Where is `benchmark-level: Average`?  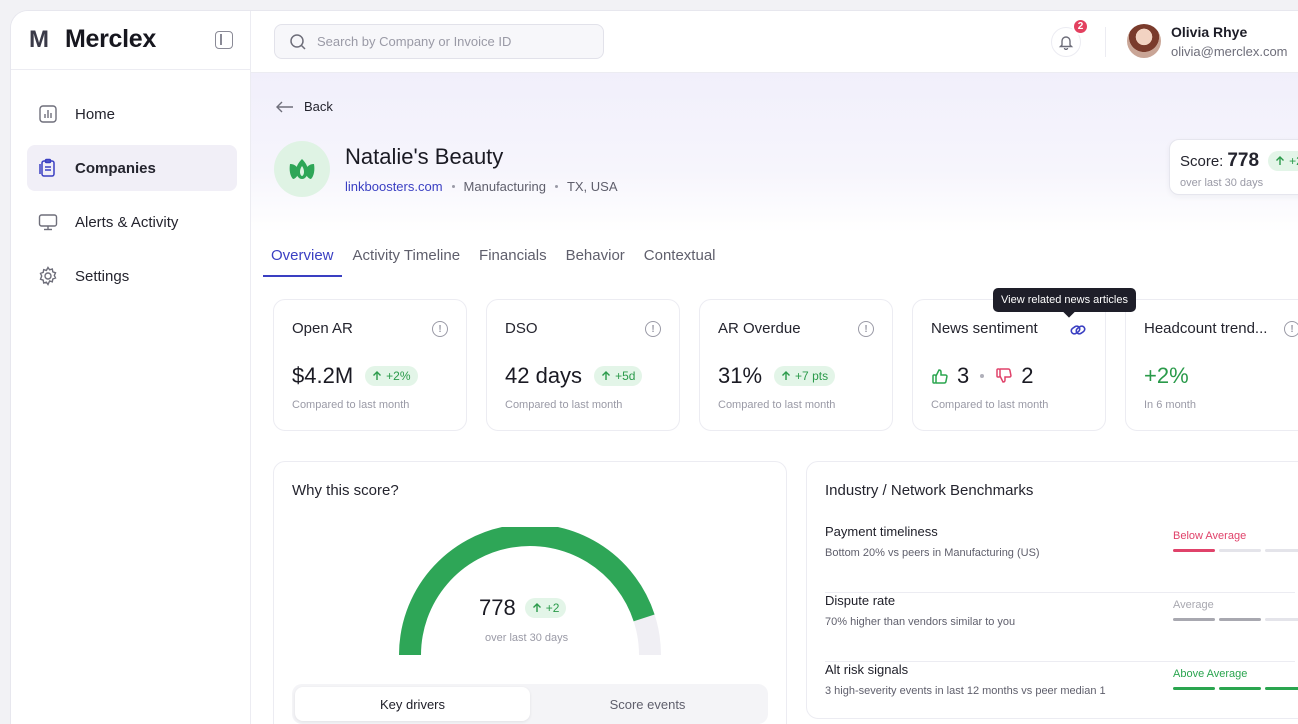
benchmark-level: Average is located at coordinates (1193, 605).